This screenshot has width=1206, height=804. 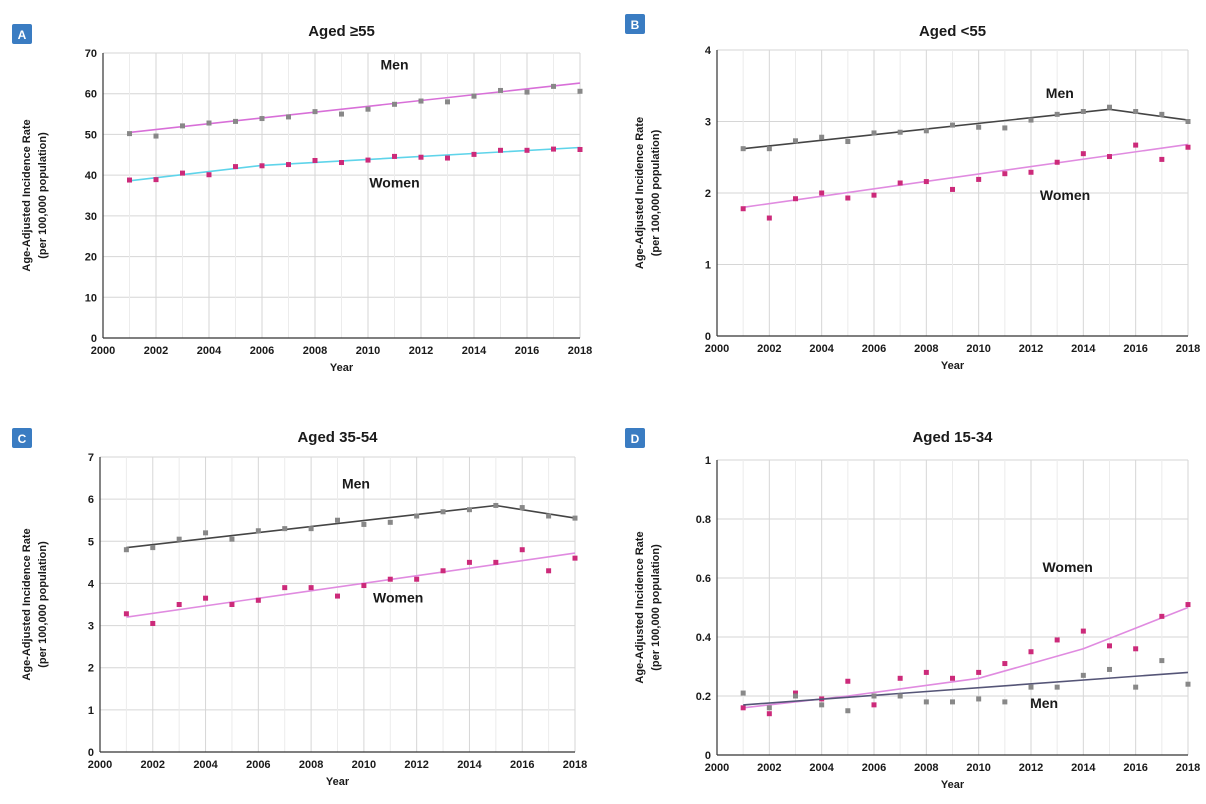 What do you see at coordinates (156, 351) in the screenshot?
I see `x-tick-label: 2002` at bounding box center [156, 351].